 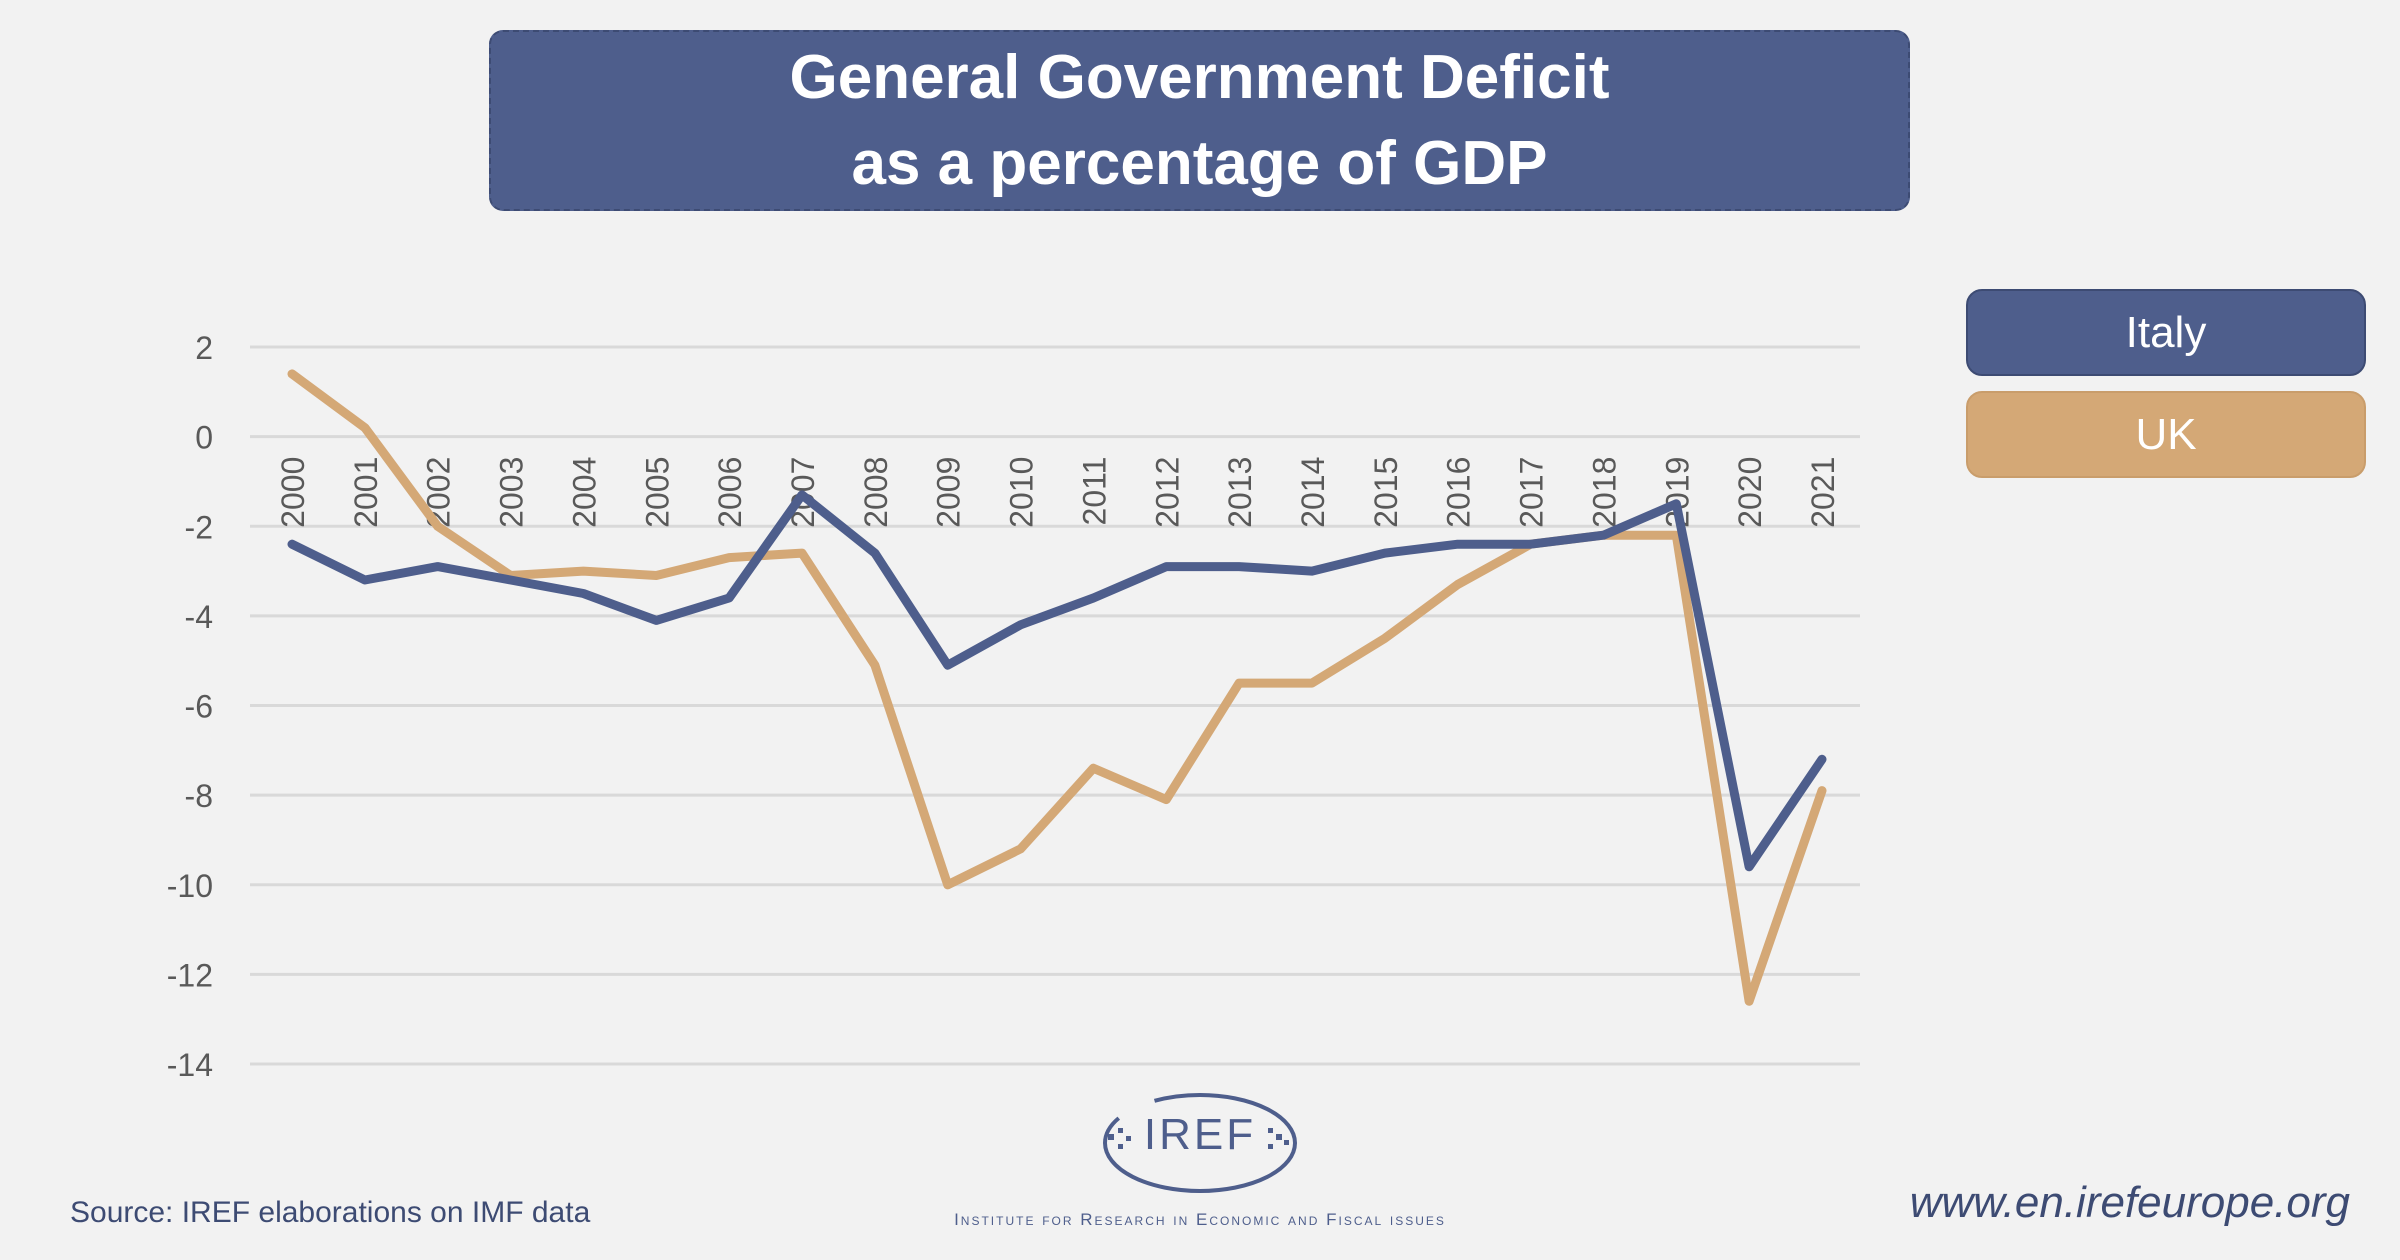 What do you see at coordinates (204, 438) in the screenshot?
I see `y-tick-label: 0` at bounding box center [204, 438].